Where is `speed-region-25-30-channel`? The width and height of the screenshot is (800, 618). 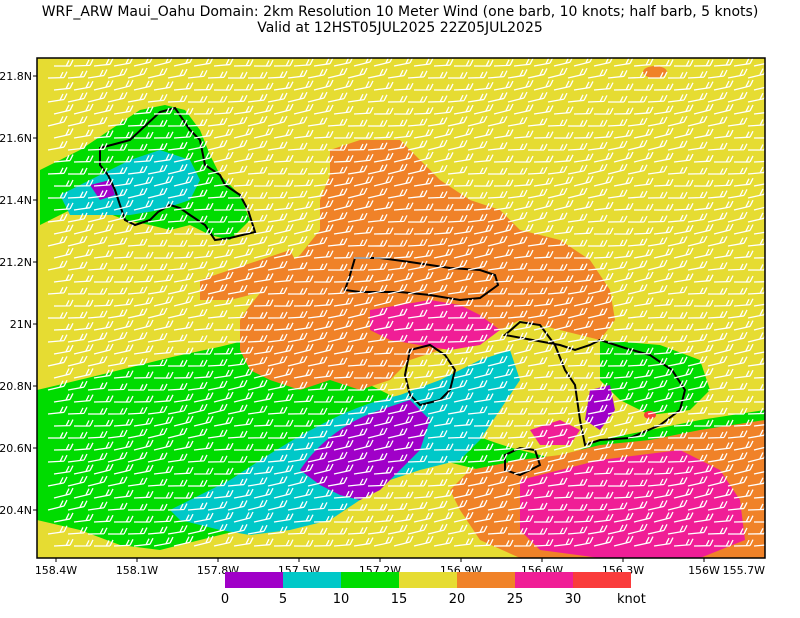
speed-region-25-30-channel is located at coordinates (555, 432).